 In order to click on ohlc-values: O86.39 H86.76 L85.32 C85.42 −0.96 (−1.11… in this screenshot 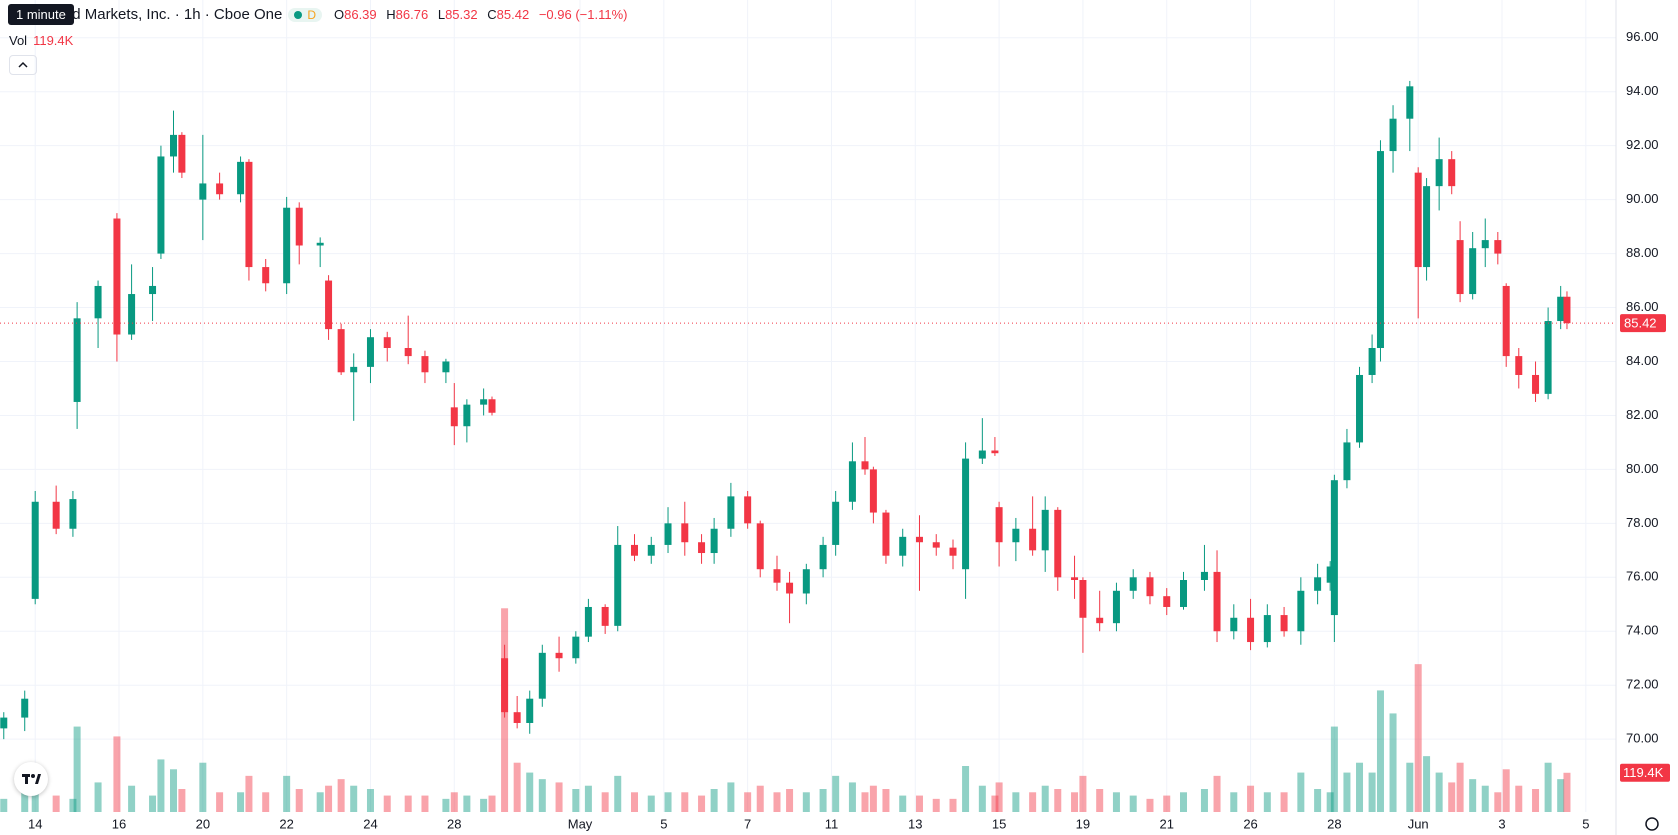, I will do `click(477, 14)`.